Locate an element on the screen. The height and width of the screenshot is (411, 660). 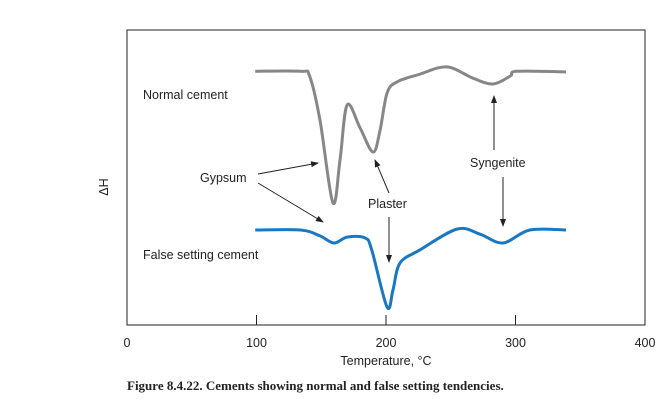
x-tick-label: 300 is located at coordinates (515, 343).